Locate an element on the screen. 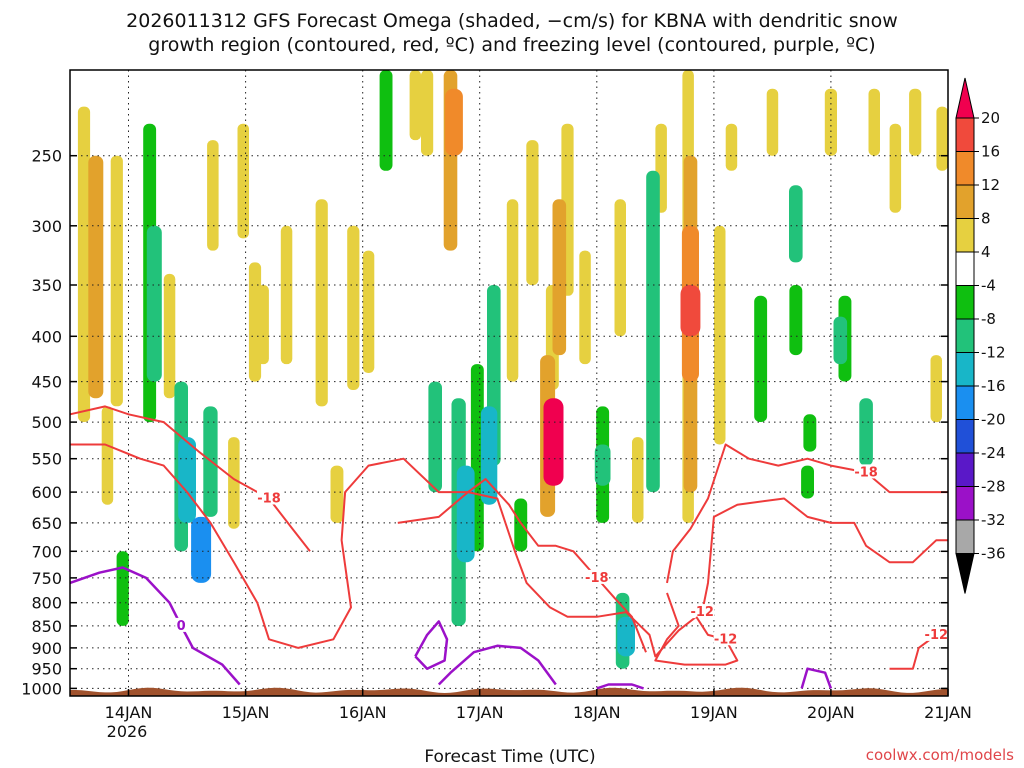 This screenshot has height=768, width=1024. colorbar-label: 8 is located at coordinates (986, 219).